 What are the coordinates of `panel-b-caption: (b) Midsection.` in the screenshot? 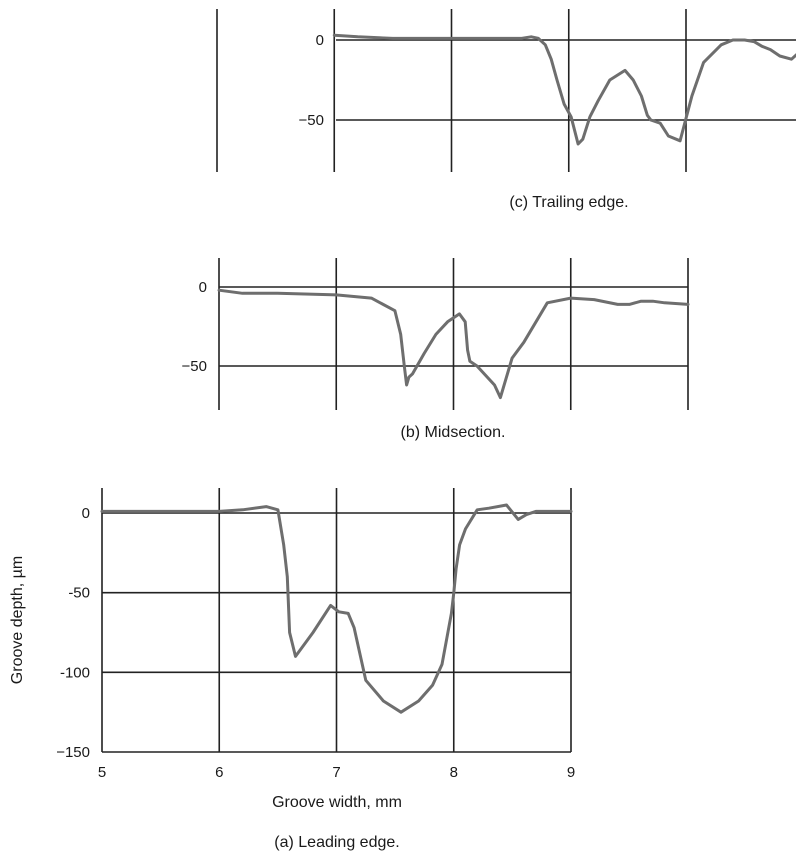 It's located at (453, 432).